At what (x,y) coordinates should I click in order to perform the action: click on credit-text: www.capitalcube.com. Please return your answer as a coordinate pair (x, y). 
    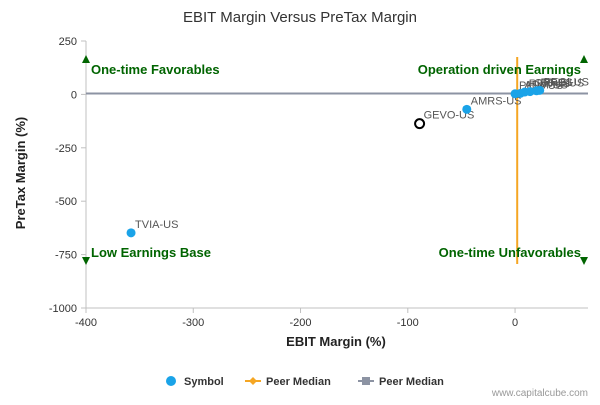
    Looking at the image, I should click on (539, 393).